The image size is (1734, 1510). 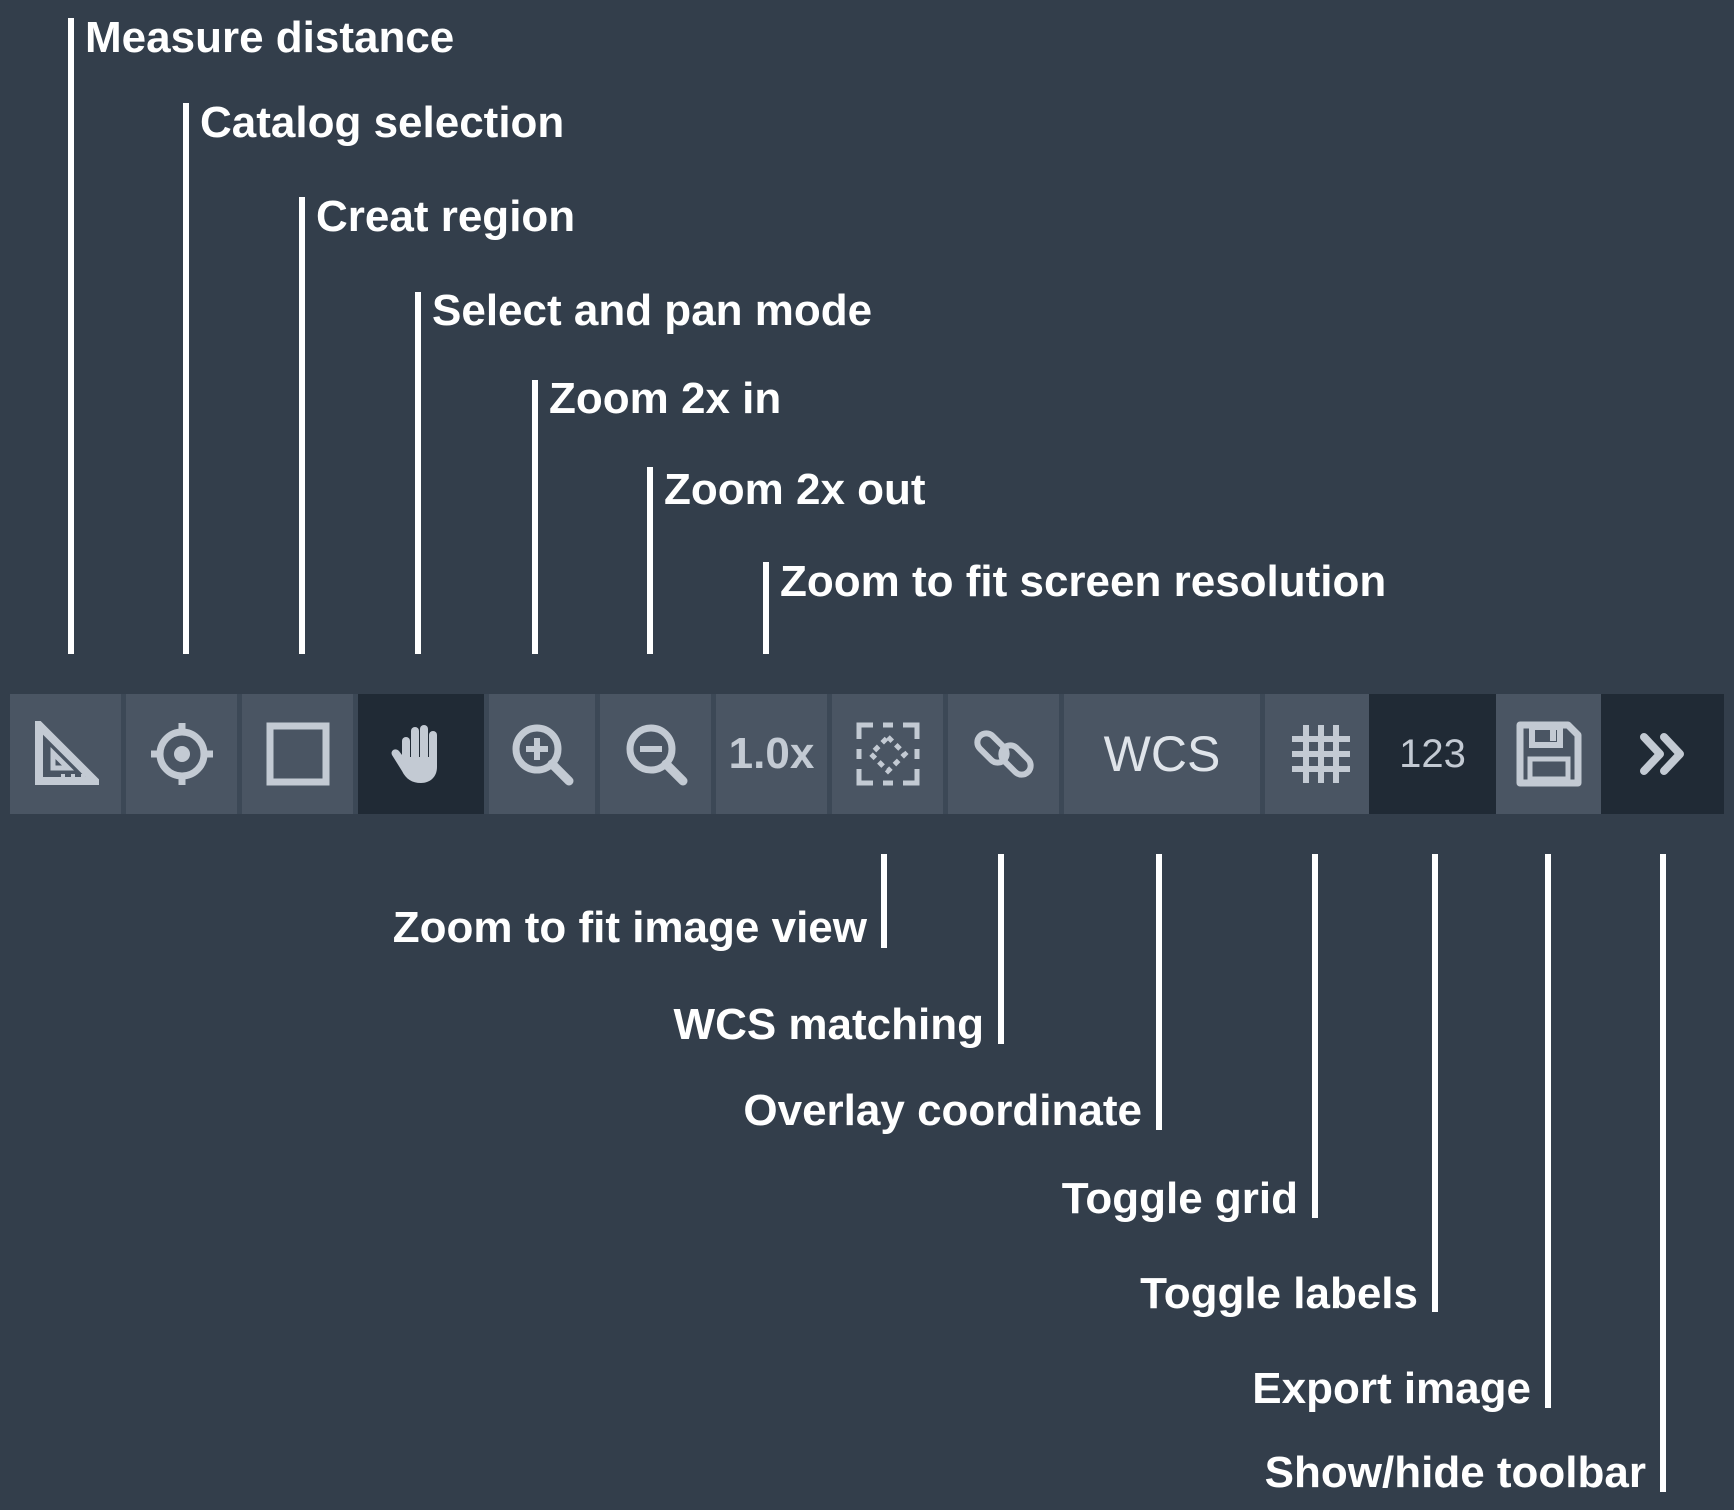 I want to click on fit-frame-icon, so click(x=887, y=754).